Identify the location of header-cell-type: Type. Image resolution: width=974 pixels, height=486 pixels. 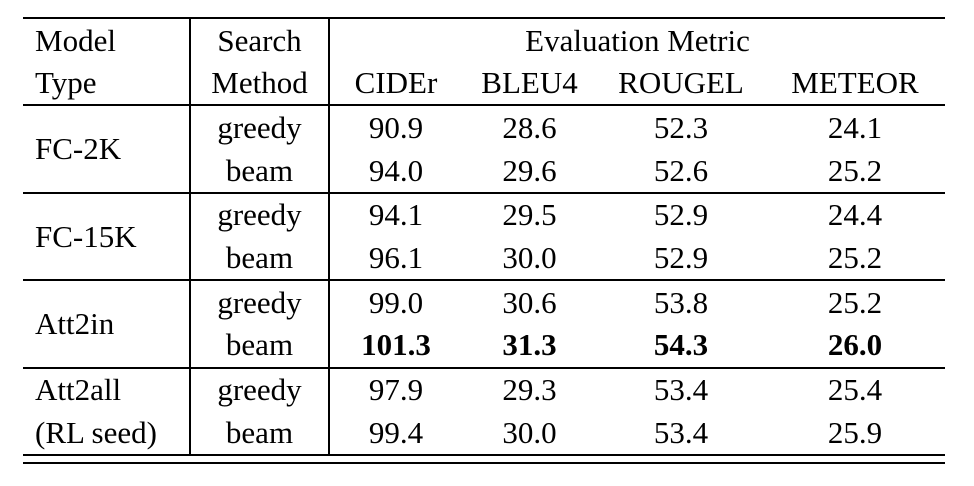
(107, 84).